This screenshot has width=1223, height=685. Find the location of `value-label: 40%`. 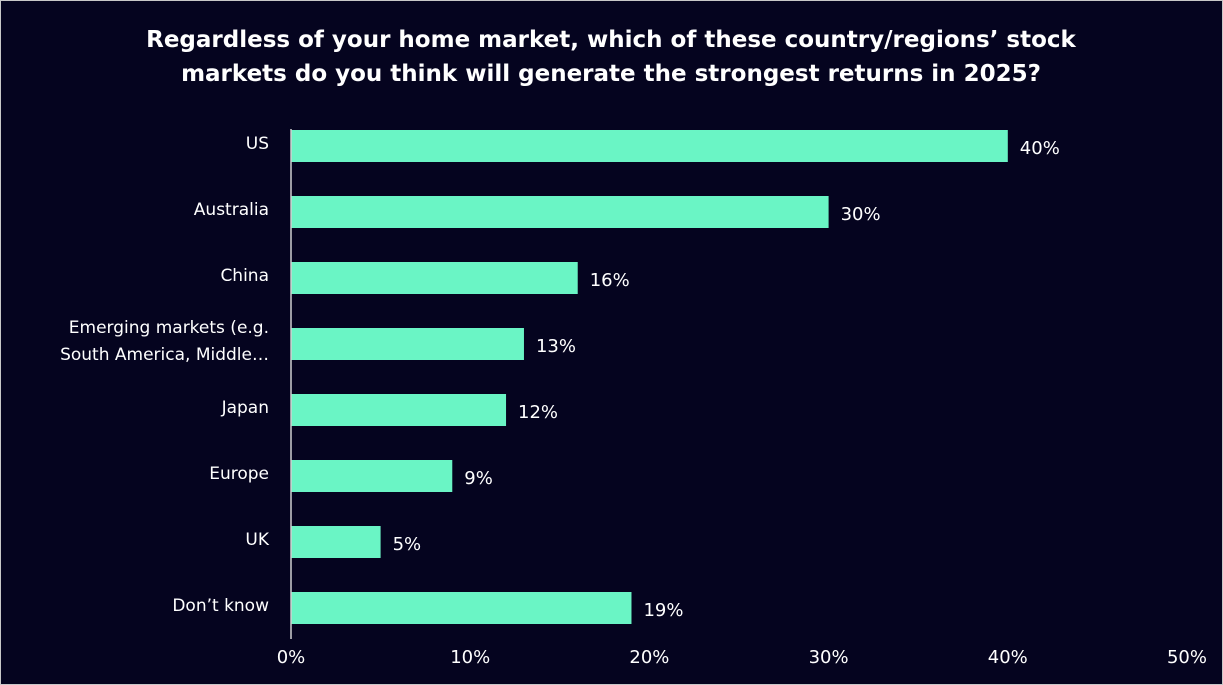

value-label: 40% is located at coordinates (1040, 148).